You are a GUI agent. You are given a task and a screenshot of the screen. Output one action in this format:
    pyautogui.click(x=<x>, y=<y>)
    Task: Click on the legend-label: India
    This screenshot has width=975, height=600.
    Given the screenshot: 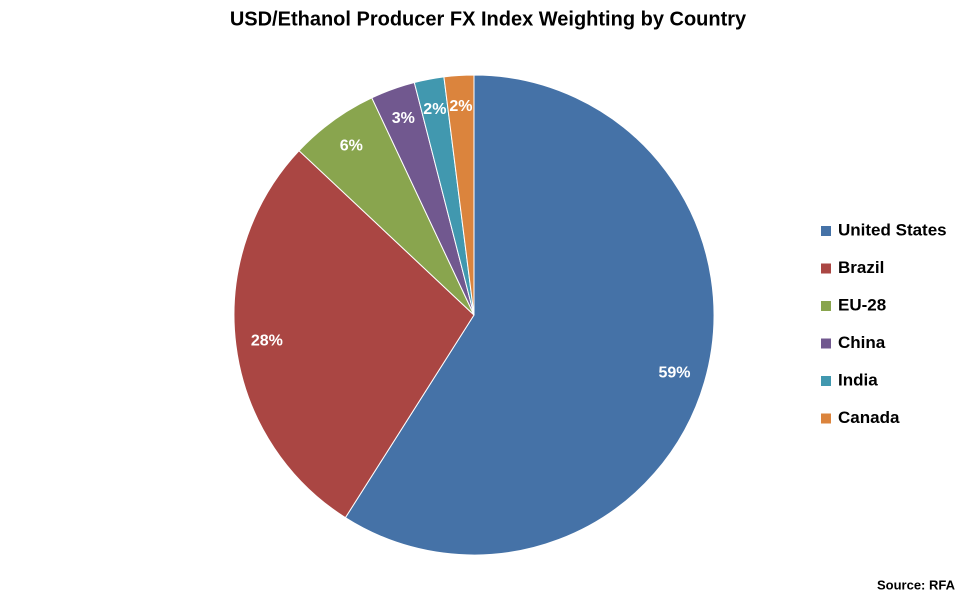 What is the action you would take?
    pyautogui.click(x=858, y=379)
    